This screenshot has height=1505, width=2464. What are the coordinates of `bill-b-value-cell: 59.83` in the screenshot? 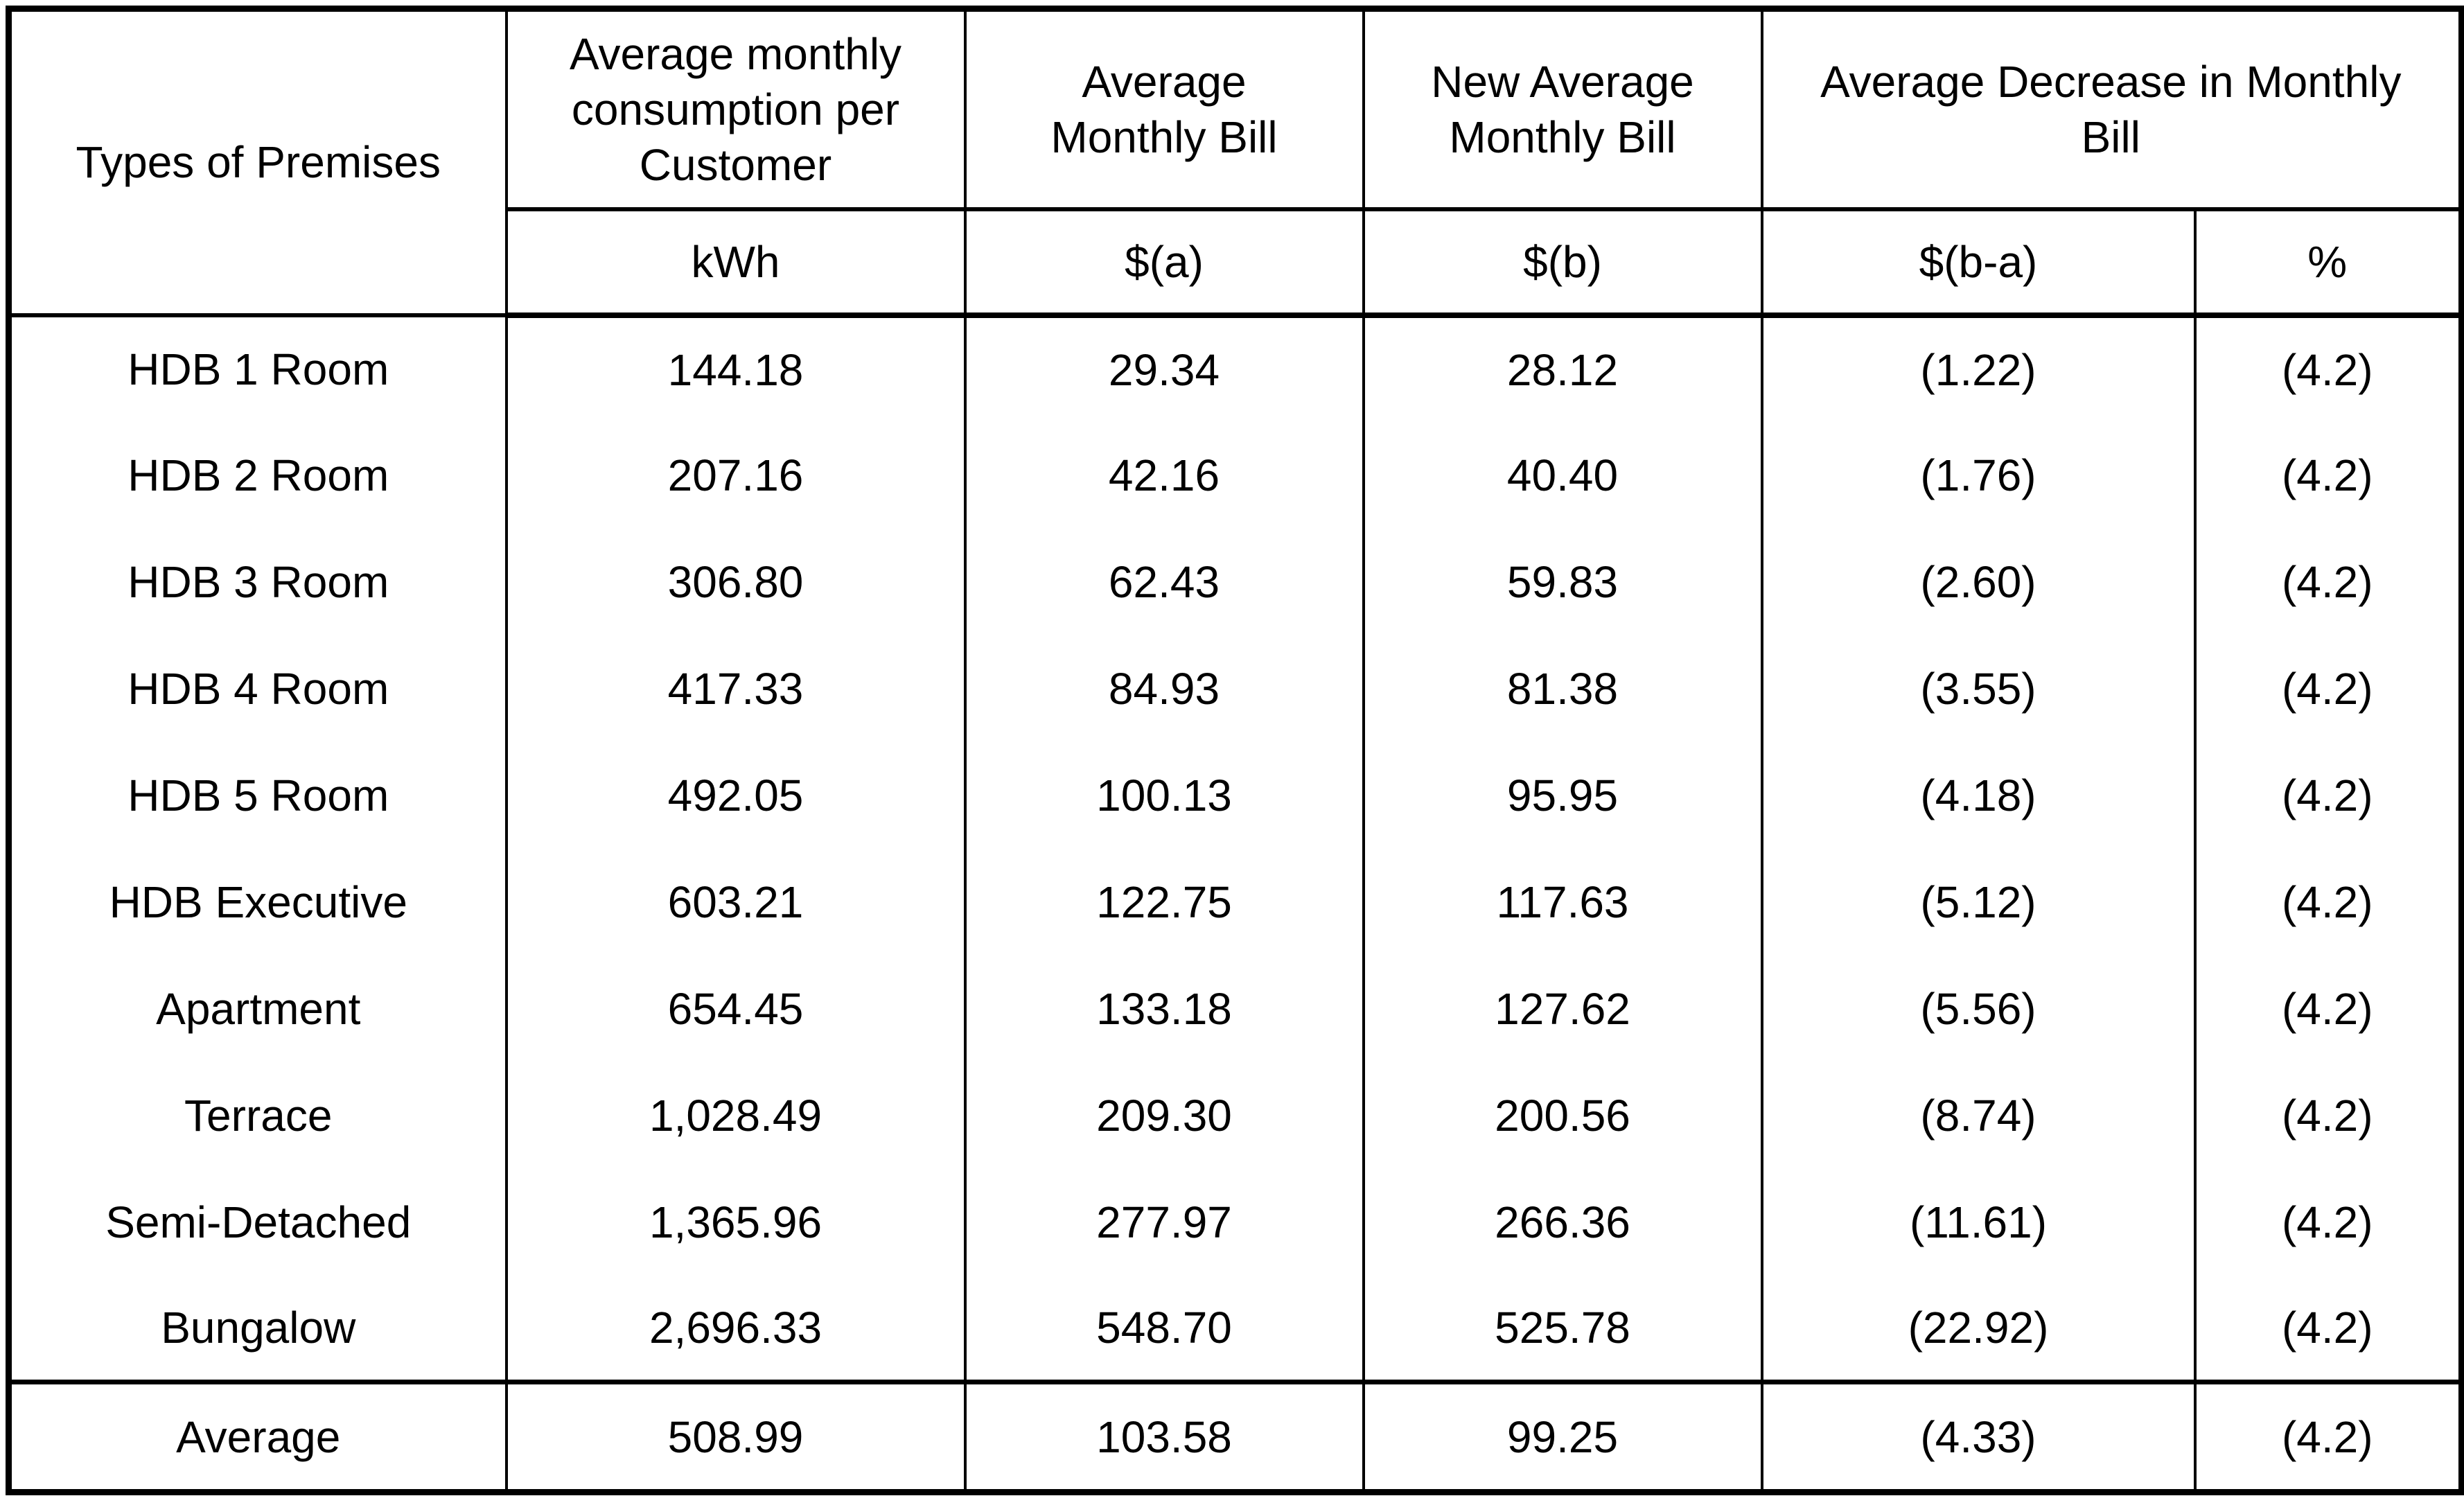 It's located at (1562, 581).